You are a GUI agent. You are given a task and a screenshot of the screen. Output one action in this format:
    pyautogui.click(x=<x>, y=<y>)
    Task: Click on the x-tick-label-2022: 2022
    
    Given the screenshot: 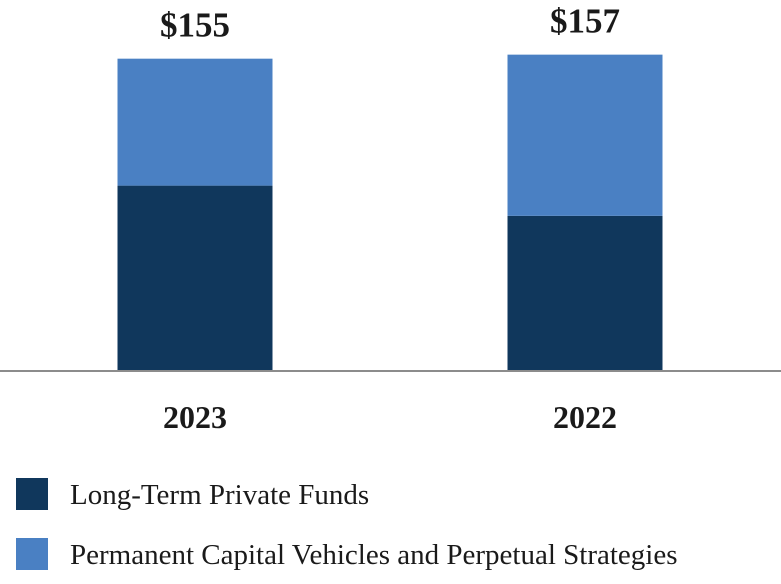 What is the action you would take?
    pyautogui.click(x=585, y=417)
    